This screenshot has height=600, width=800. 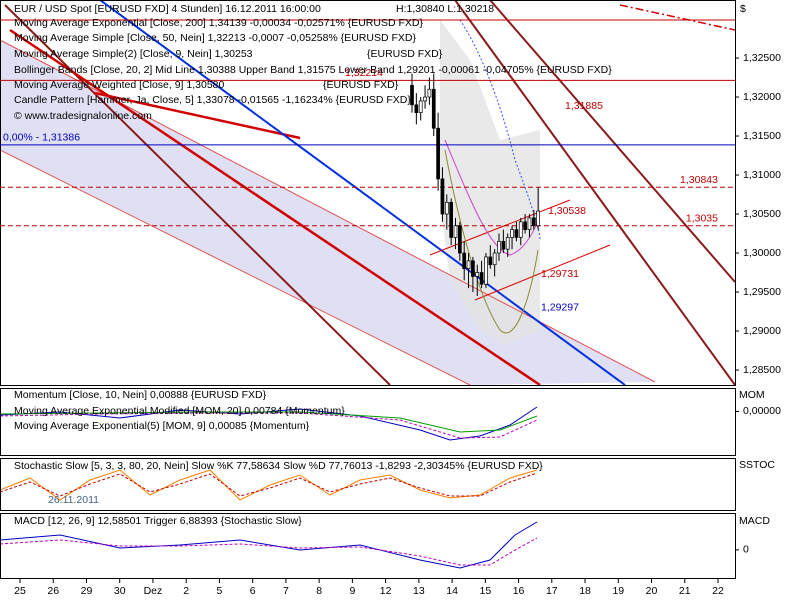 What do you see at coordinates (269, 551) in the screenshot?
I see `macd-trigger` at bounding box center [269, 551].